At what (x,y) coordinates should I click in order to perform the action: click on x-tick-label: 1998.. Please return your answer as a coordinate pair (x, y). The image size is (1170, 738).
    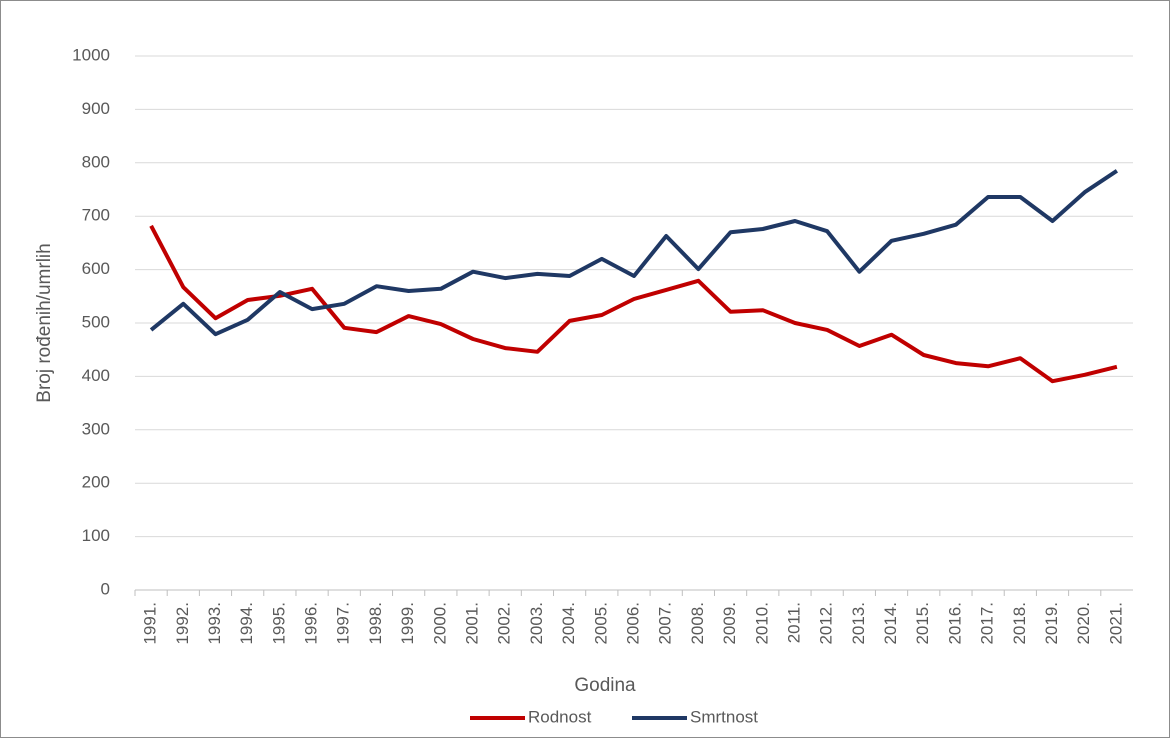
    Looking at the image, I should click on (375, 623).